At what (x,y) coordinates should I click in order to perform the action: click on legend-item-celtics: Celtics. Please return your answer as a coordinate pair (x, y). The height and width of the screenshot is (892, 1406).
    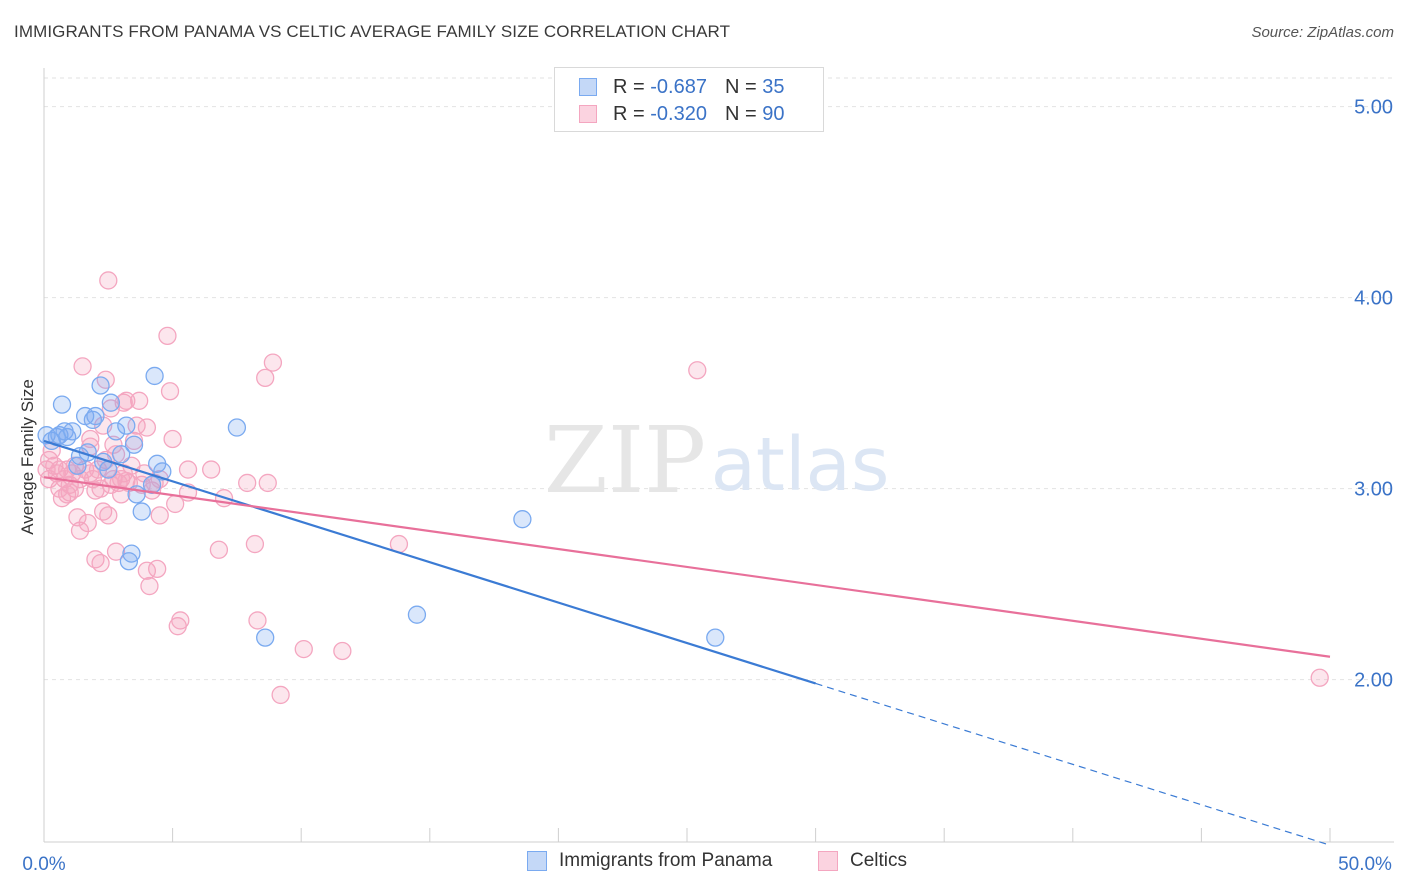
    Looking at the image, I should click on (862, 861).